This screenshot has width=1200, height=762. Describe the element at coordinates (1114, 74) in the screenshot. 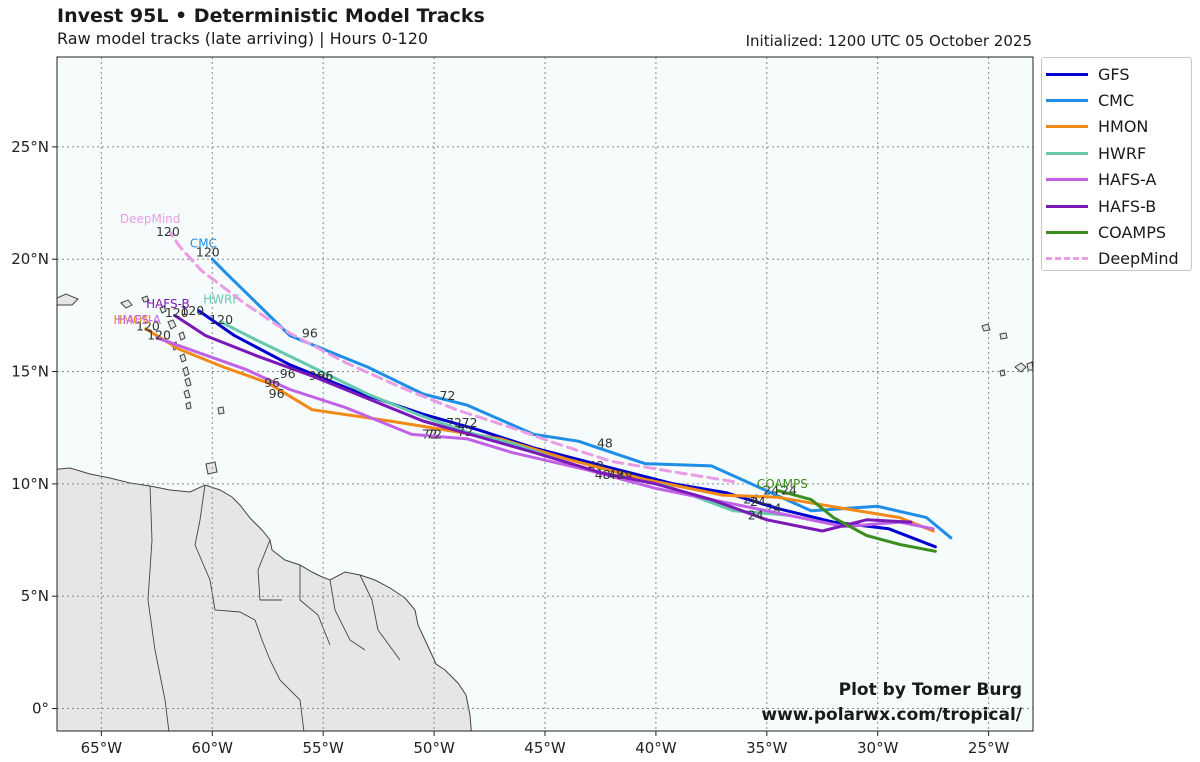

I see `legend-label: GFS` at that location.